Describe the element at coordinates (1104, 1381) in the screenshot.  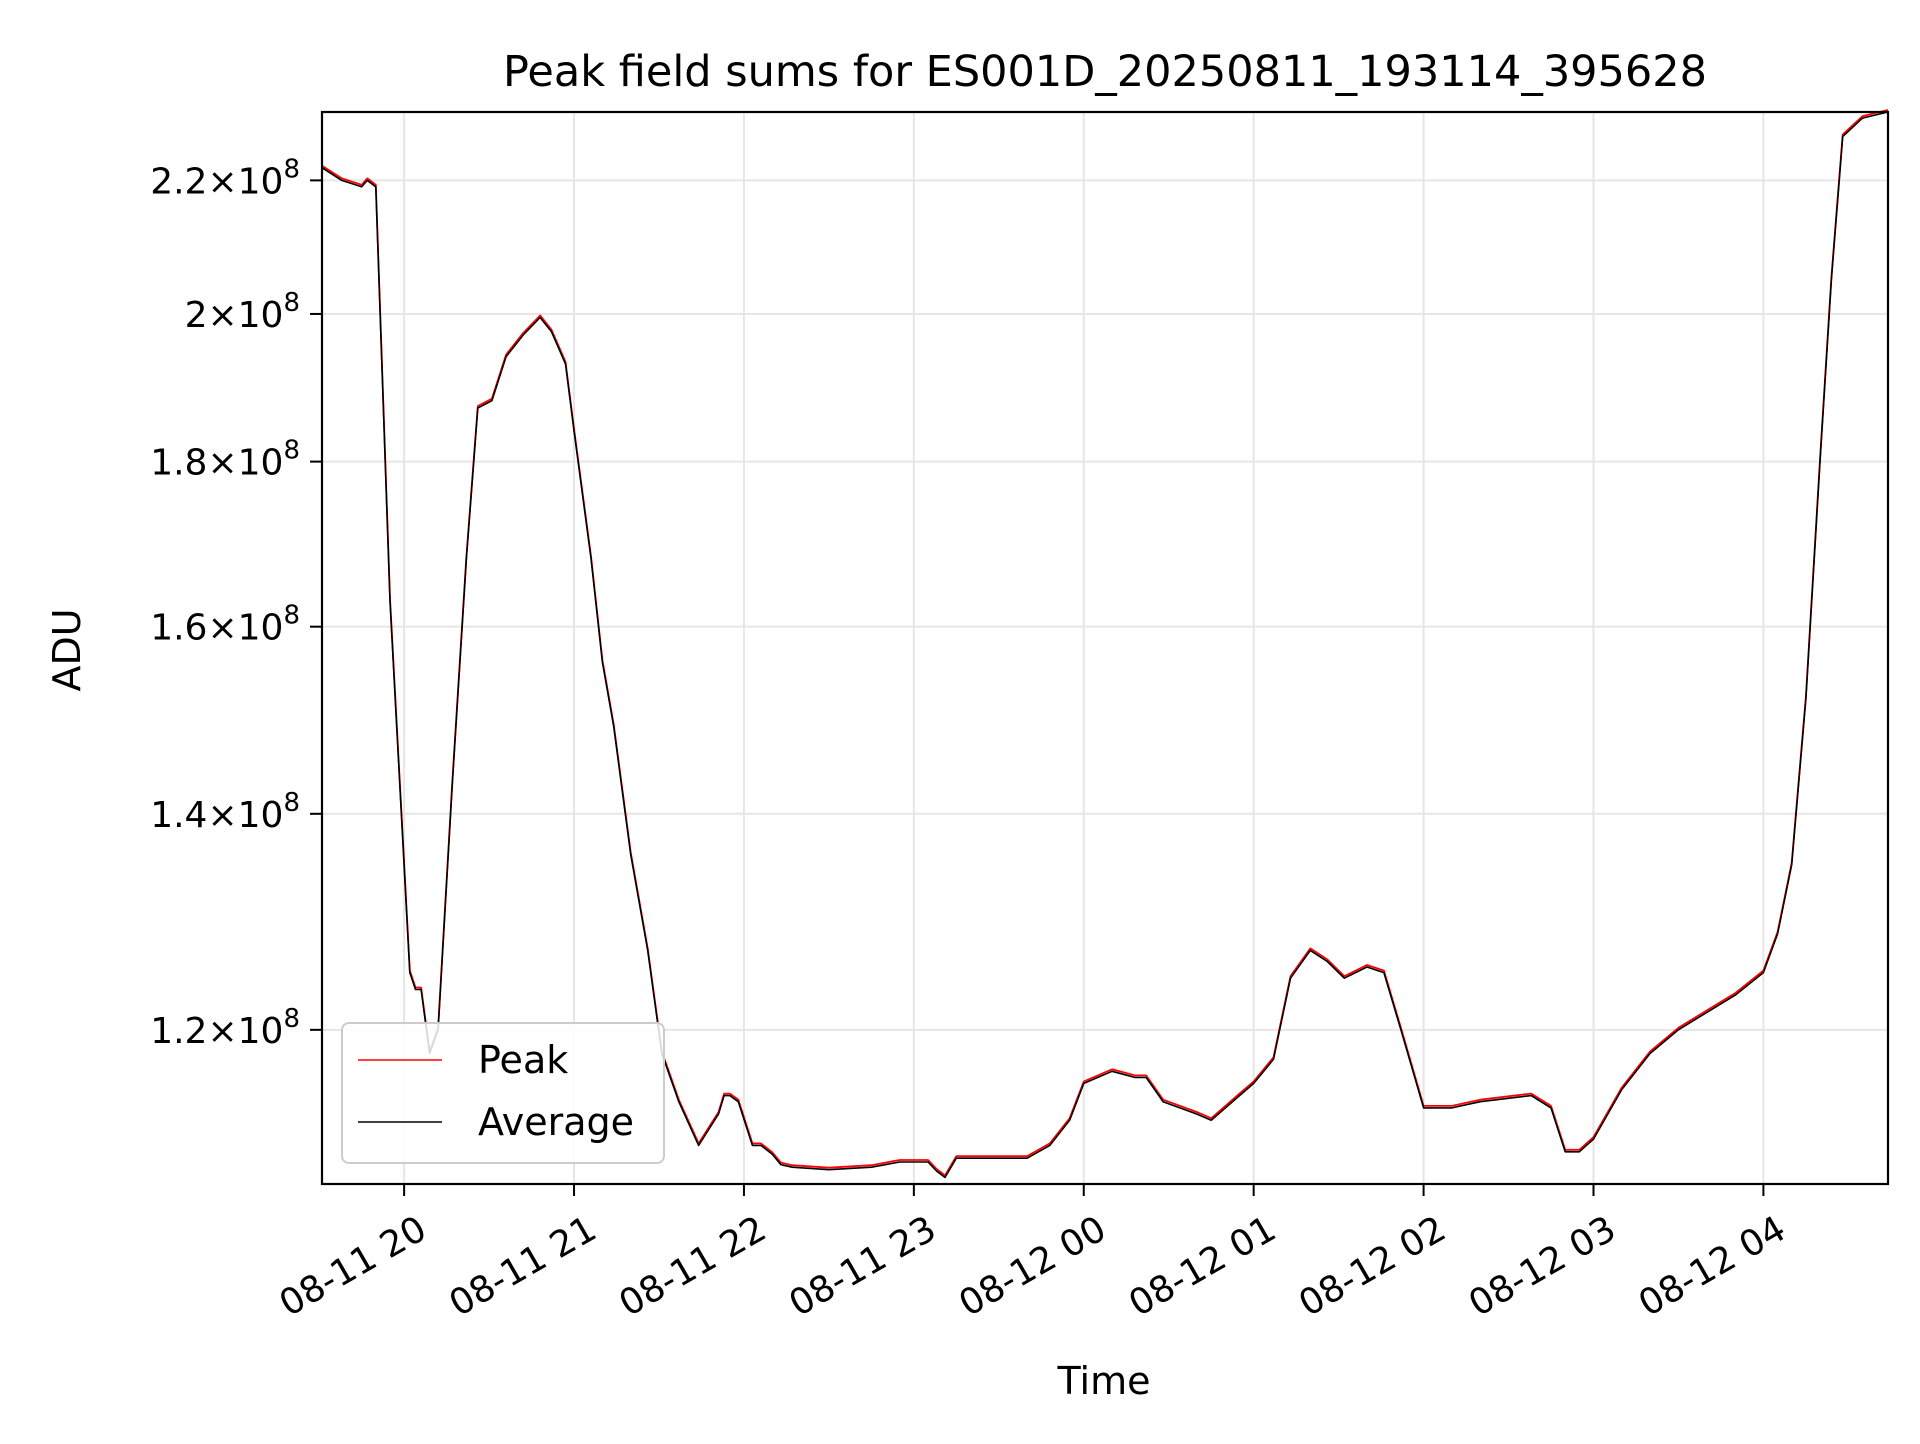
I see `x-axis-label: Time` at that location.